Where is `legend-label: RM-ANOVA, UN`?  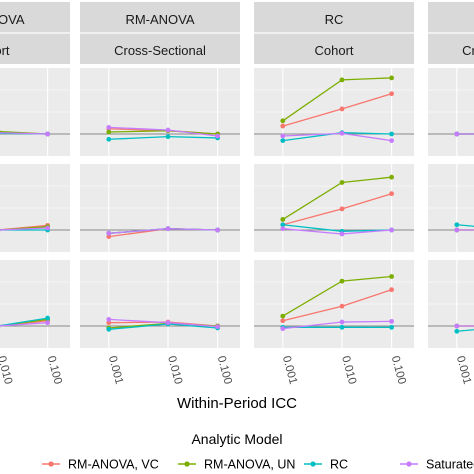
legend-label: RM-ANOVA, UN is located at coordinates (249, 465).